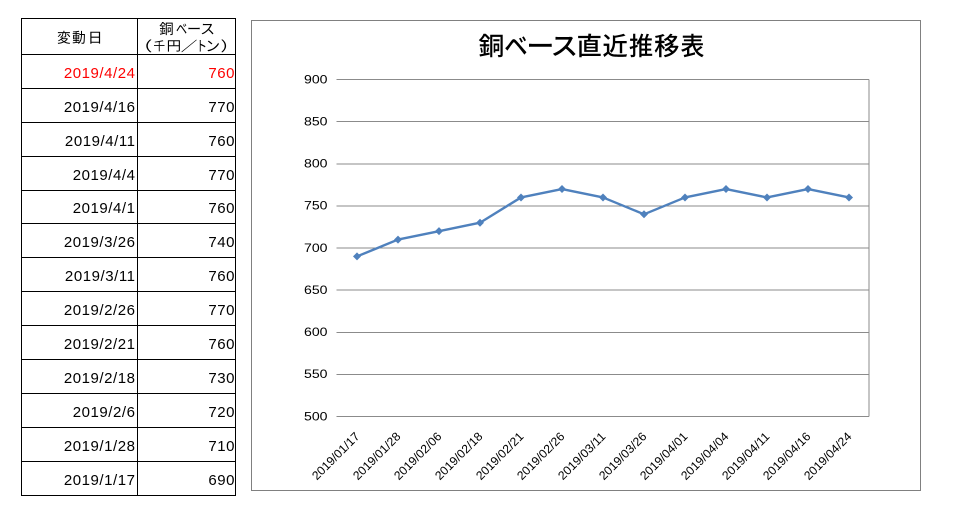  Describe the element at coordinates (316, 206) in the screenshot. I see `svg-text: 750` at that location.